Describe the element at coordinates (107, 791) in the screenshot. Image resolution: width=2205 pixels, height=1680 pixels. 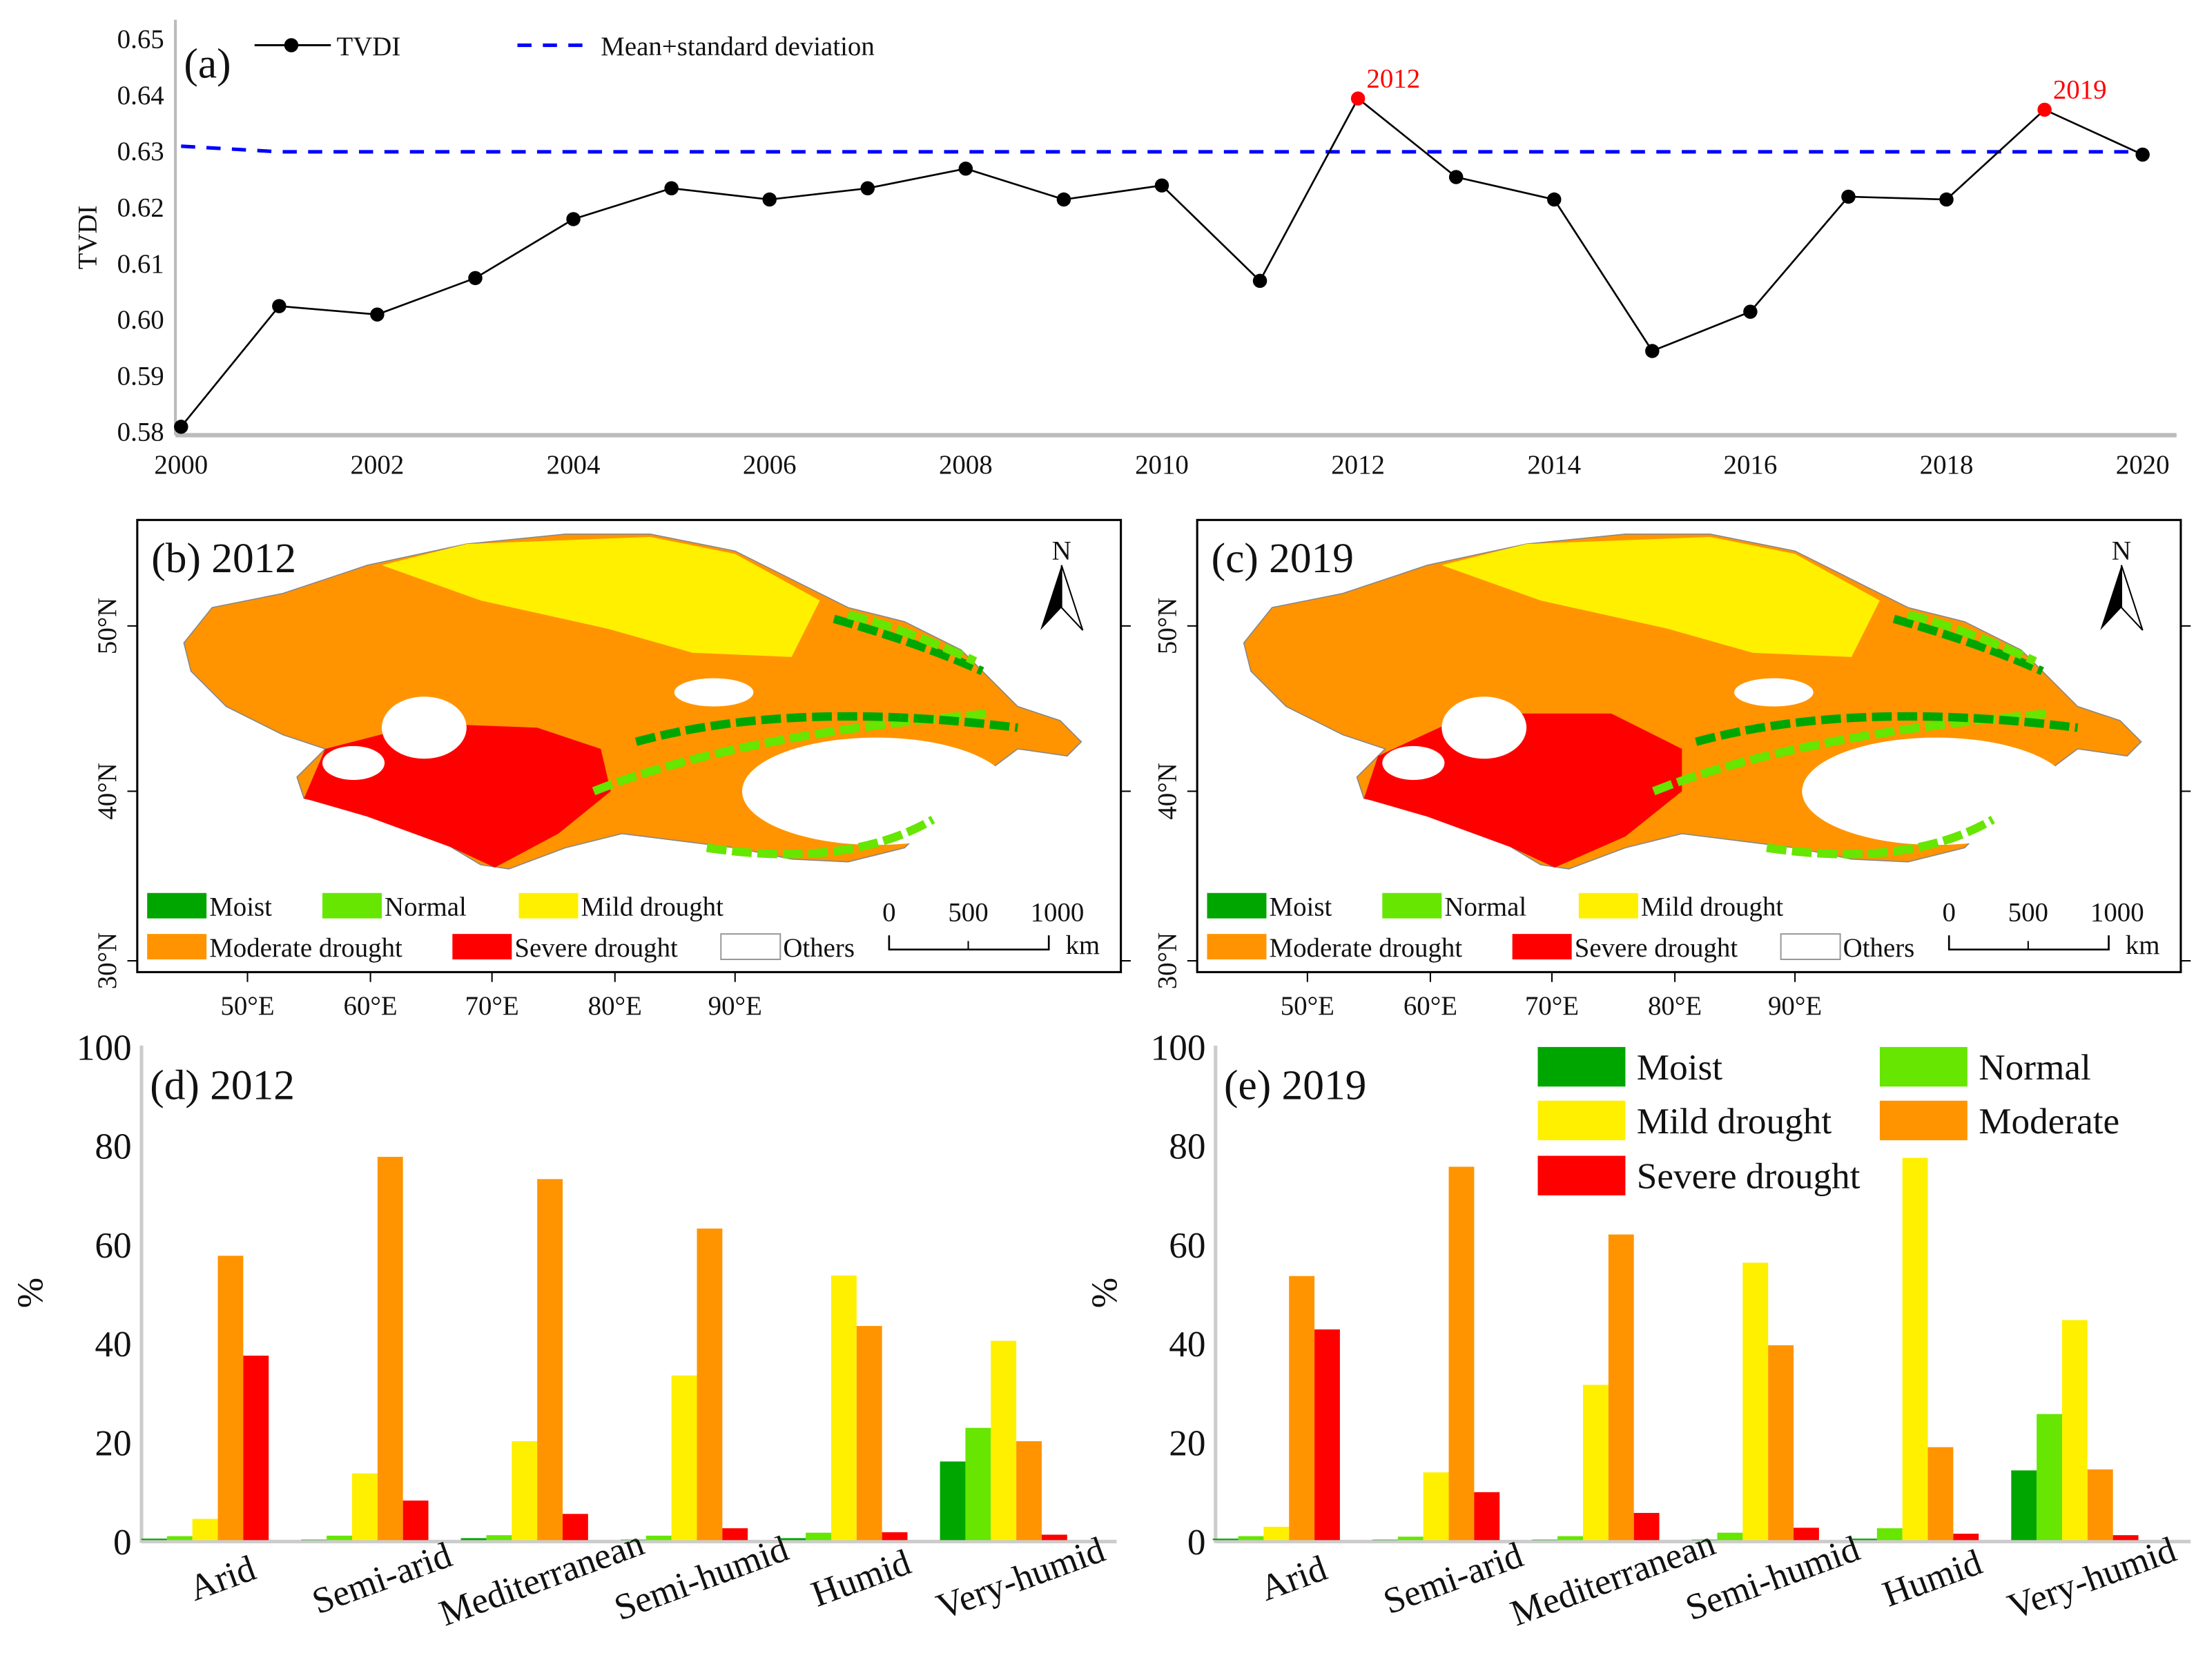
I see `latitude-label: 40°N` at that location.